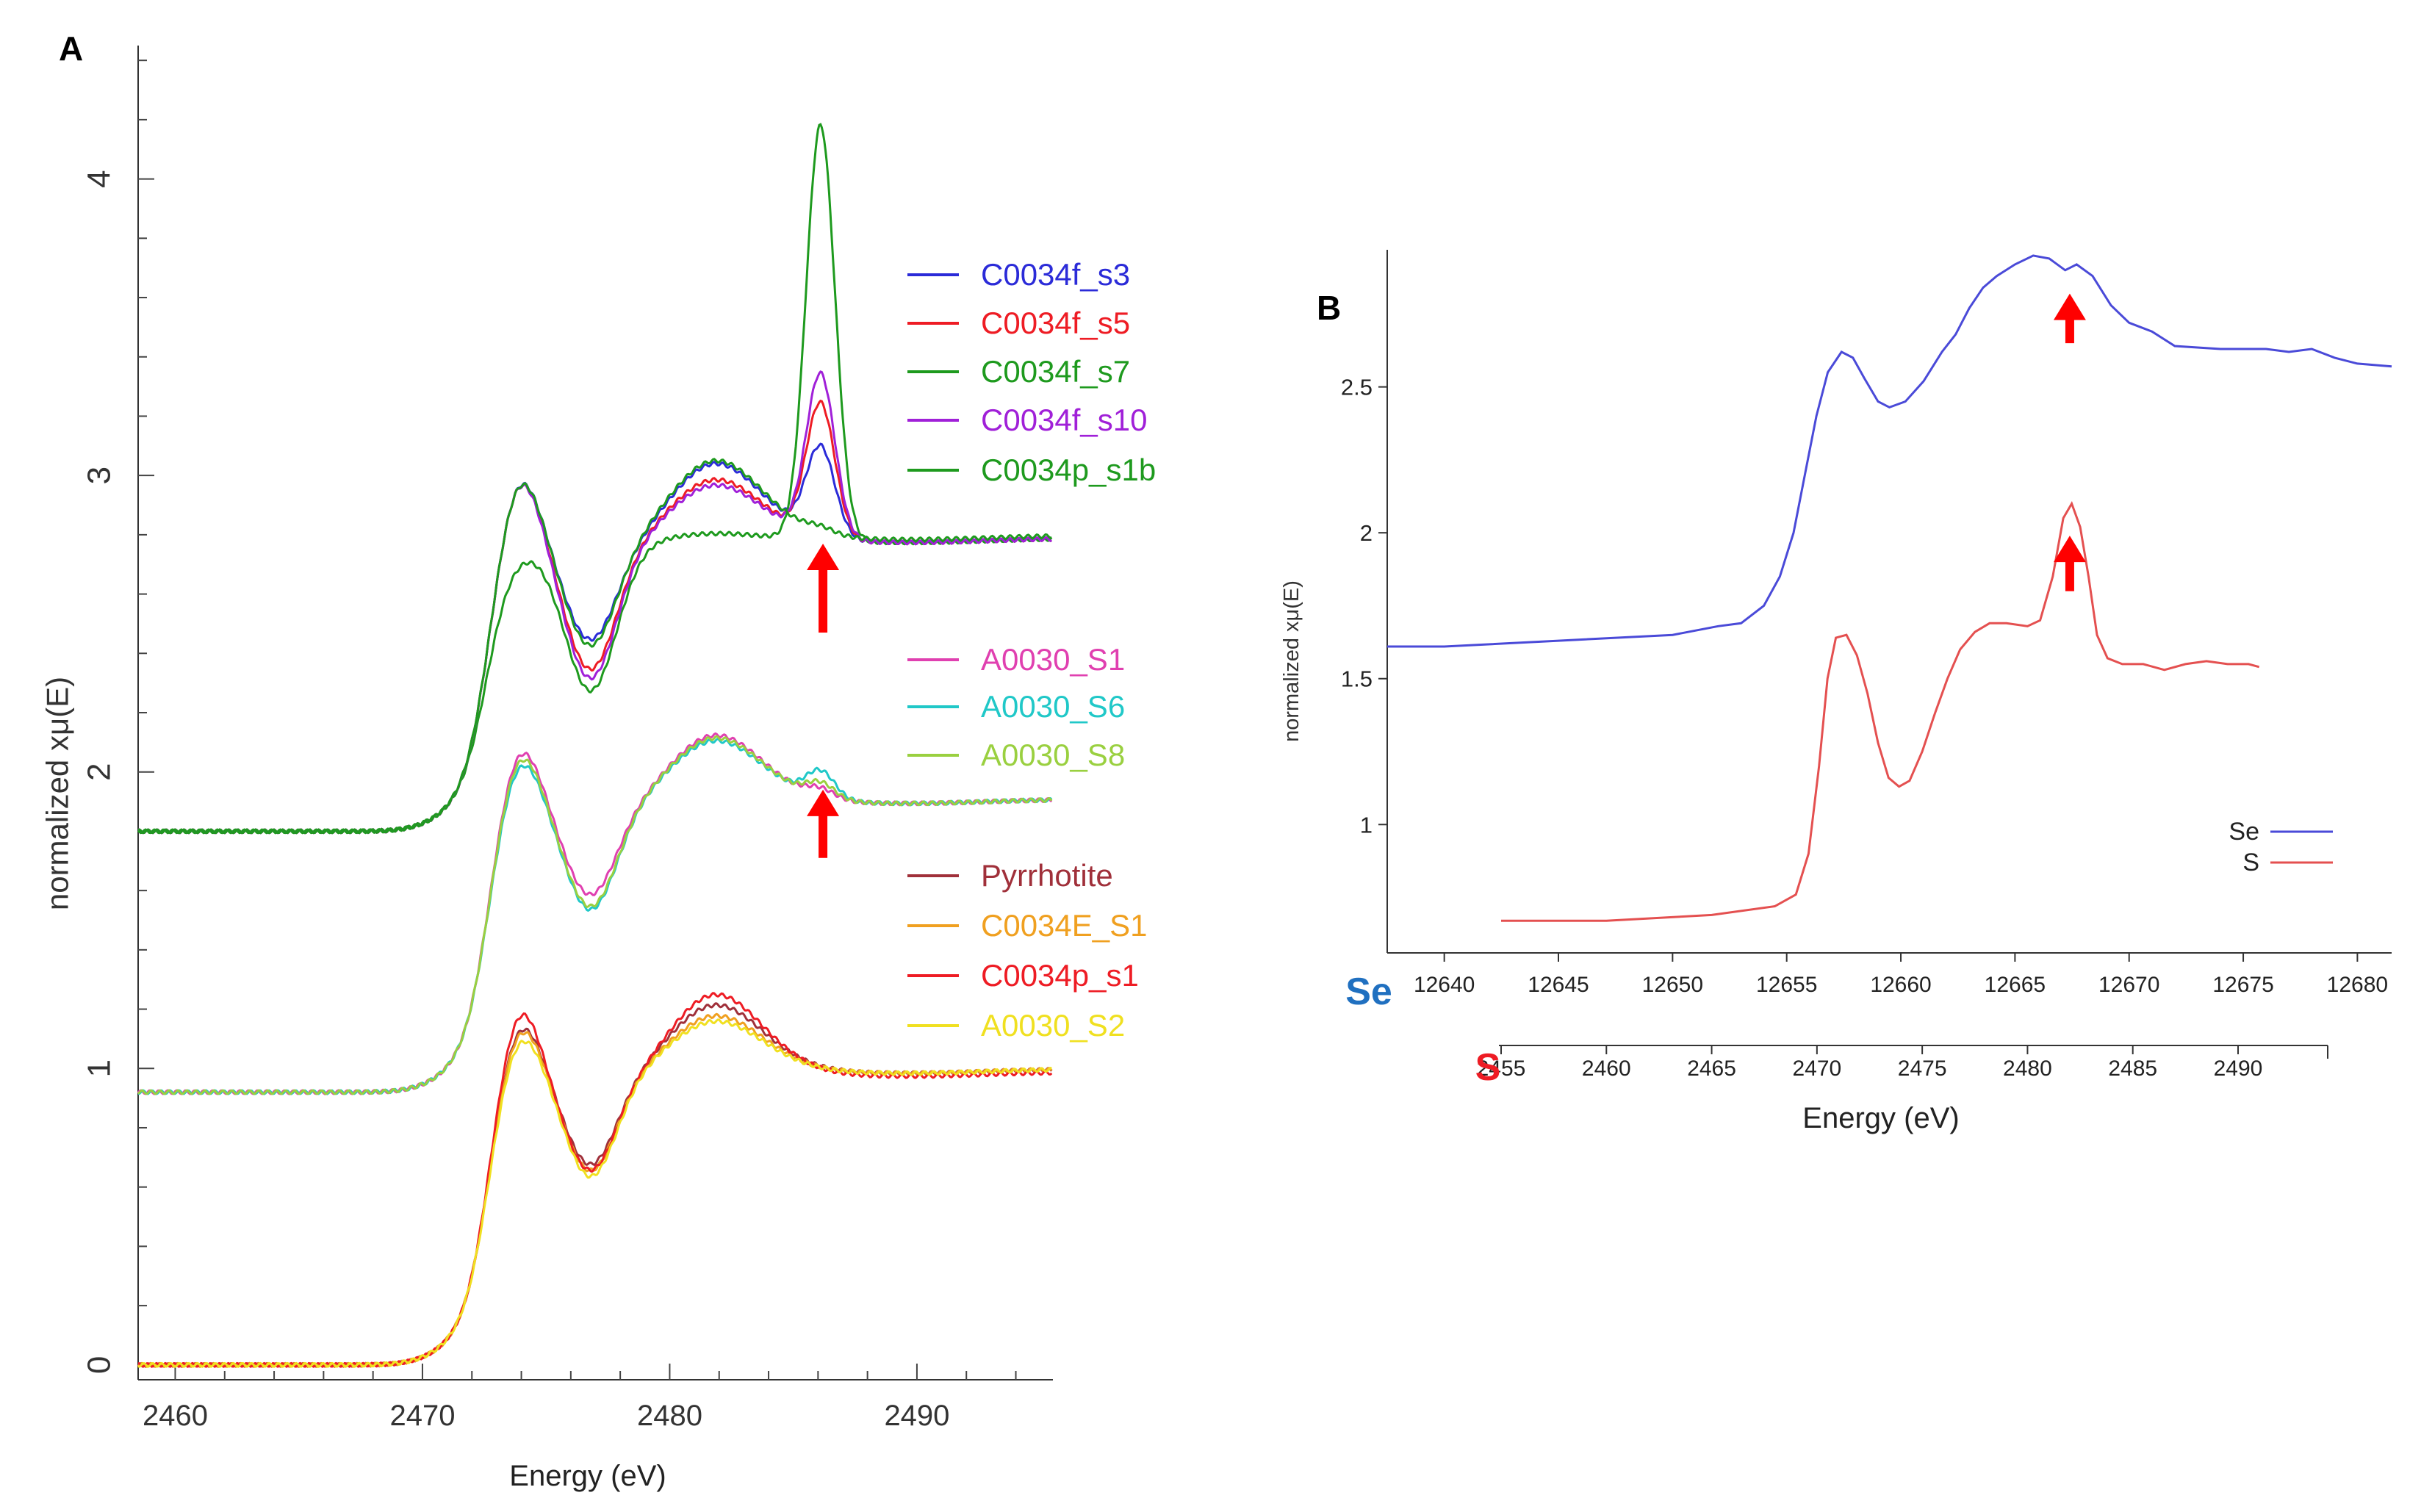  Describe the element at coordinates (1501, 1068) in the screenshot. I see `panel-b-s-tick-label: 2455` at that location.